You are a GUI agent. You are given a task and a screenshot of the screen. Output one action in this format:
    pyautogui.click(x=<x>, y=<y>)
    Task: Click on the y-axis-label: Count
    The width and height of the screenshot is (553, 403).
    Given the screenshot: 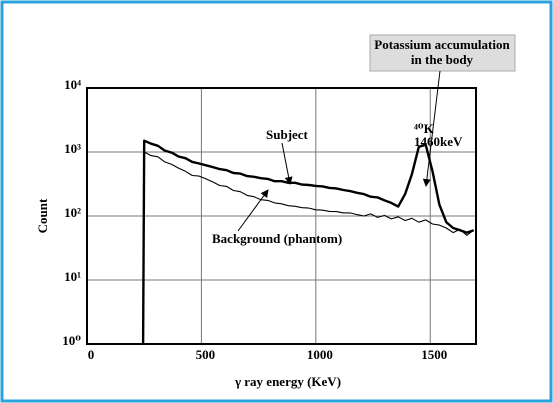 What is the action you would take?
    pyautogui.click(x=42, y=215)
    